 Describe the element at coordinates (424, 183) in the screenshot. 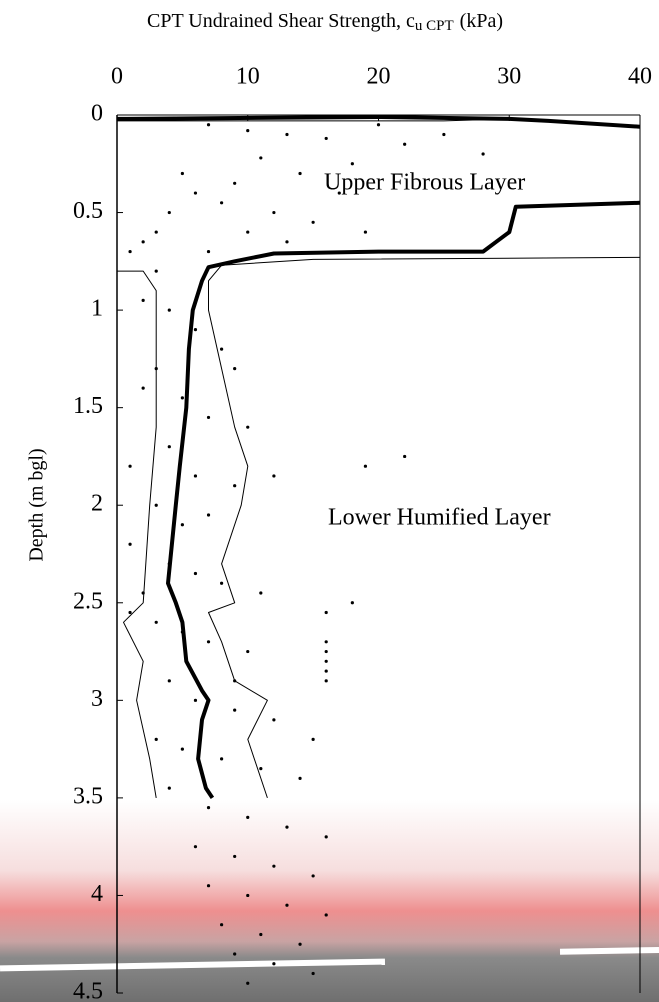

I see `annotation: Upper Fibrous Layer` at that location.